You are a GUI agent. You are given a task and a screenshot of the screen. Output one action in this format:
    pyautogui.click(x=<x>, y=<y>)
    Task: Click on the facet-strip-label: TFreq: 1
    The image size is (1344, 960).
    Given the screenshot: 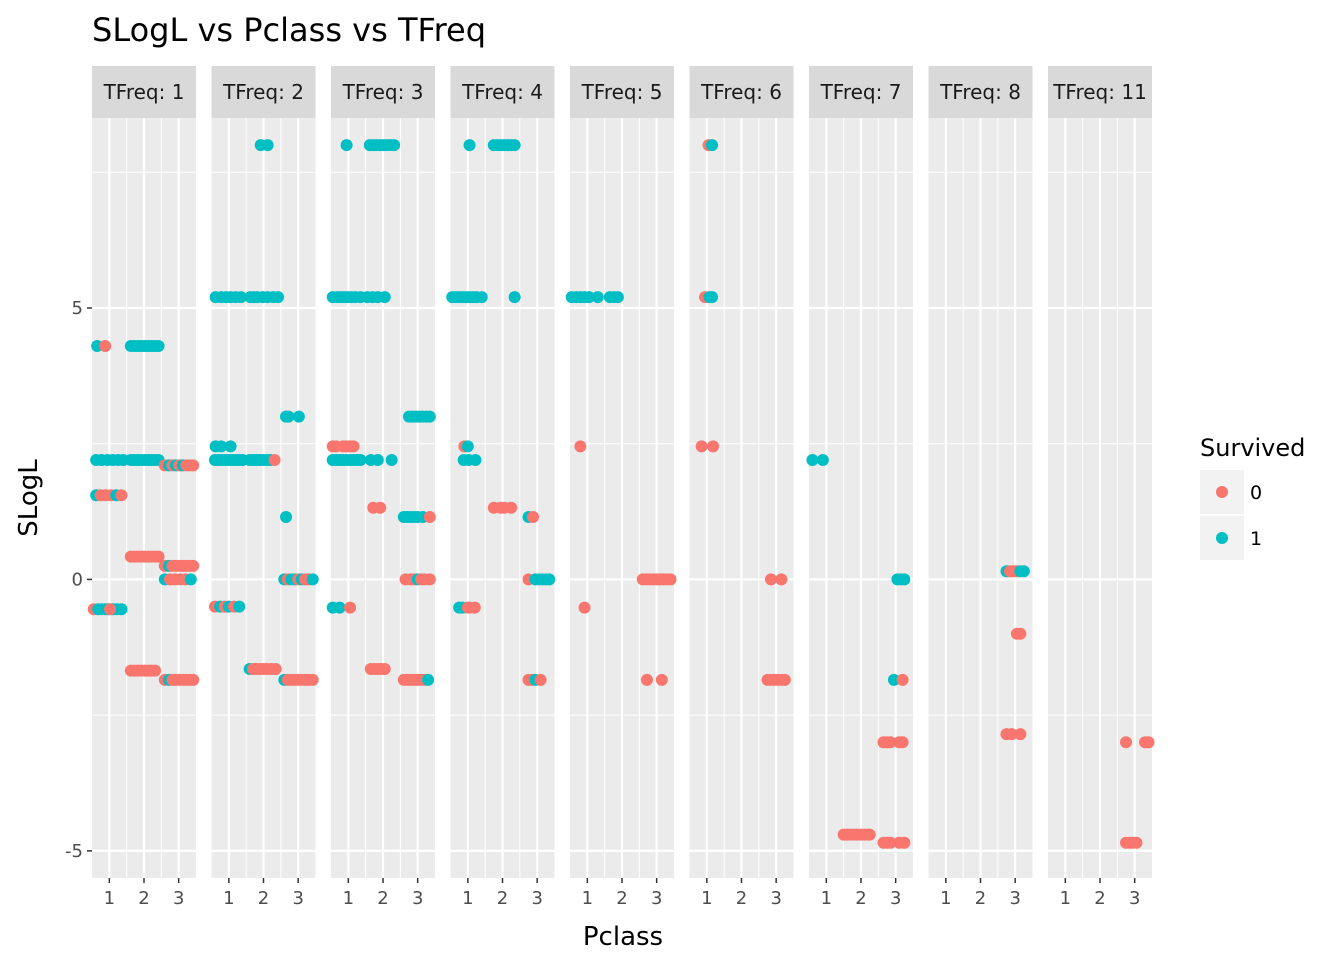 What is the action you would take?
    pyautogui.click(x=144, y=92)
    